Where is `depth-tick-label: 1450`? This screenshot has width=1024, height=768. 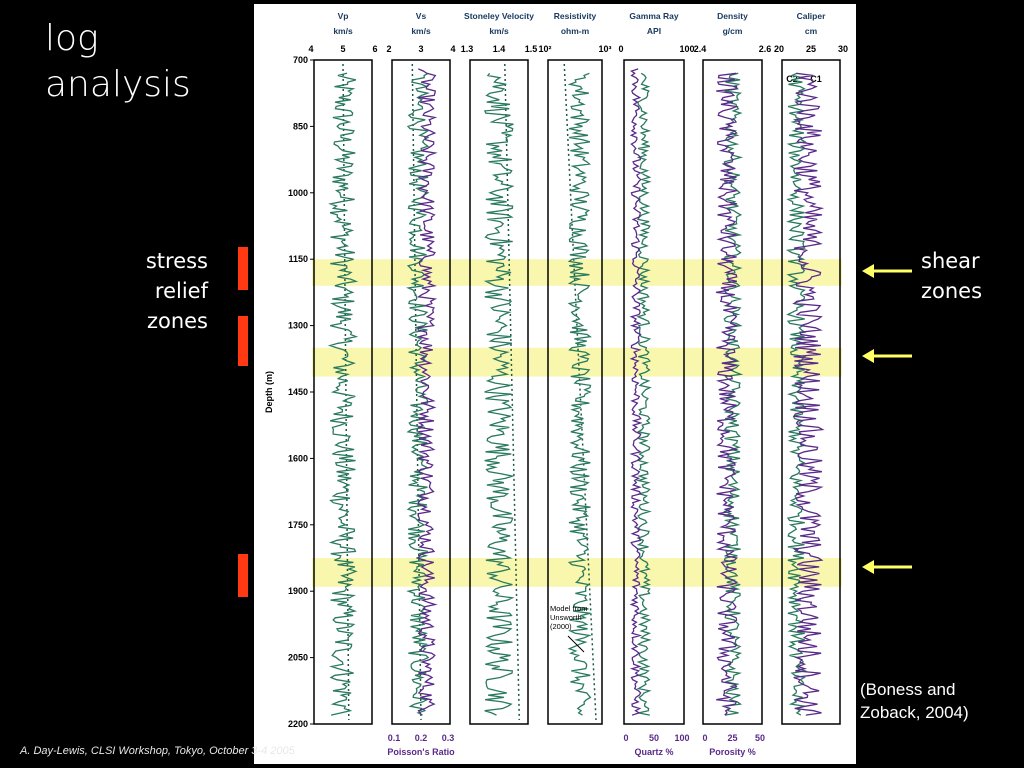 depth-tick-label: 1450 is located at coordinates (298, 392).